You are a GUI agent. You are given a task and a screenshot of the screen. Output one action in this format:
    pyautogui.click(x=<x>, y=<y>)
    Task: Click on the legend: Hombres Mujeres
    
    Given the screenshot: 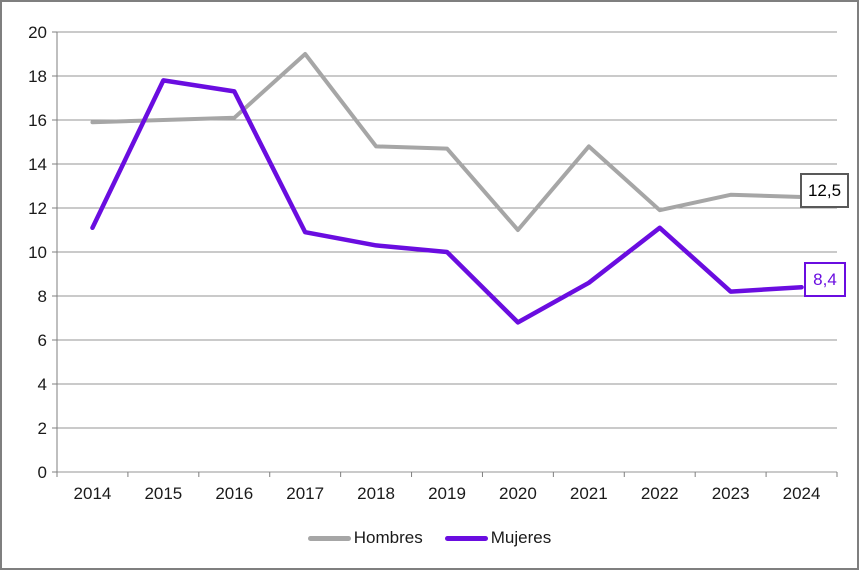 What is the action you would take?
    pyautogui.click(x=429, y=538)
    